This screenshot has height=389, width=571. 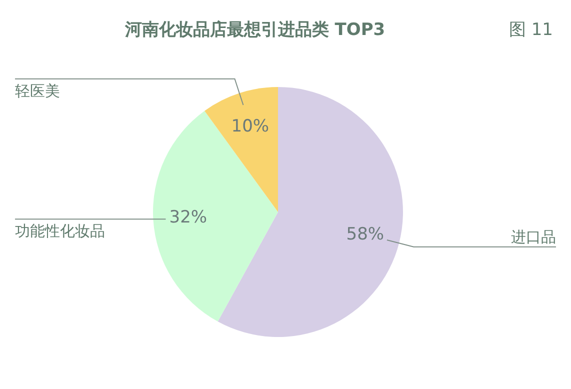 I want to click on chart-title: 河南化妆品店最想引进品类 TOP3, so click(x=255, y=30).